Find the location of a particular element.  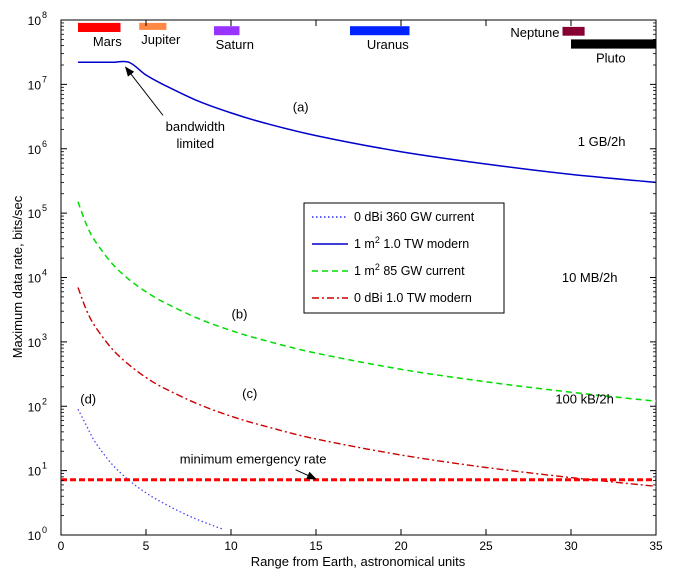

bandwidth-arrow is located at coordinates (144, 91).